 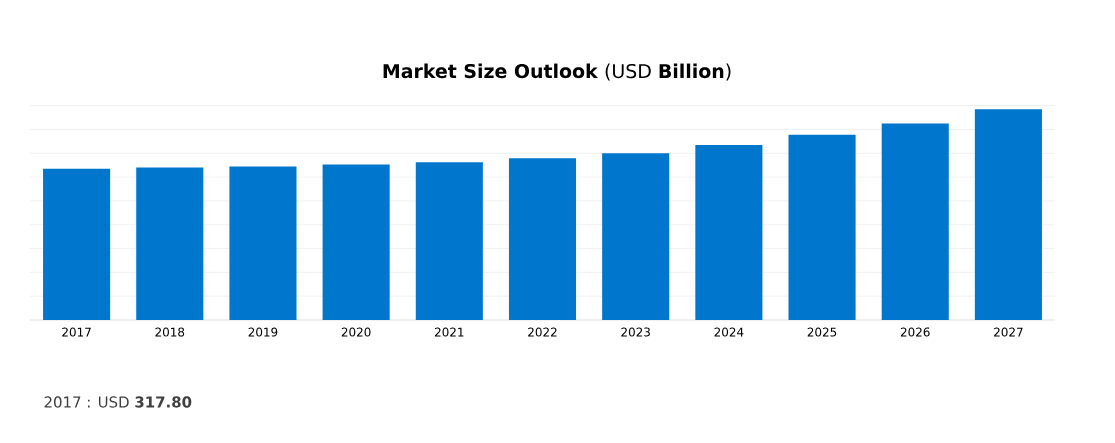 I want to click on x-tick-label: 2020, so click(x=356, y=332).